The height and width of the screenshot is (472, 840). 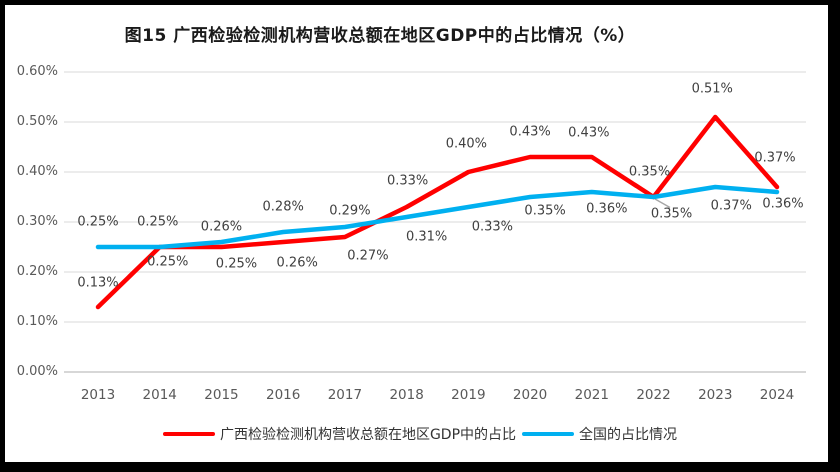 I want to click on data-label: 0.13%, so click(x=98, y=283).